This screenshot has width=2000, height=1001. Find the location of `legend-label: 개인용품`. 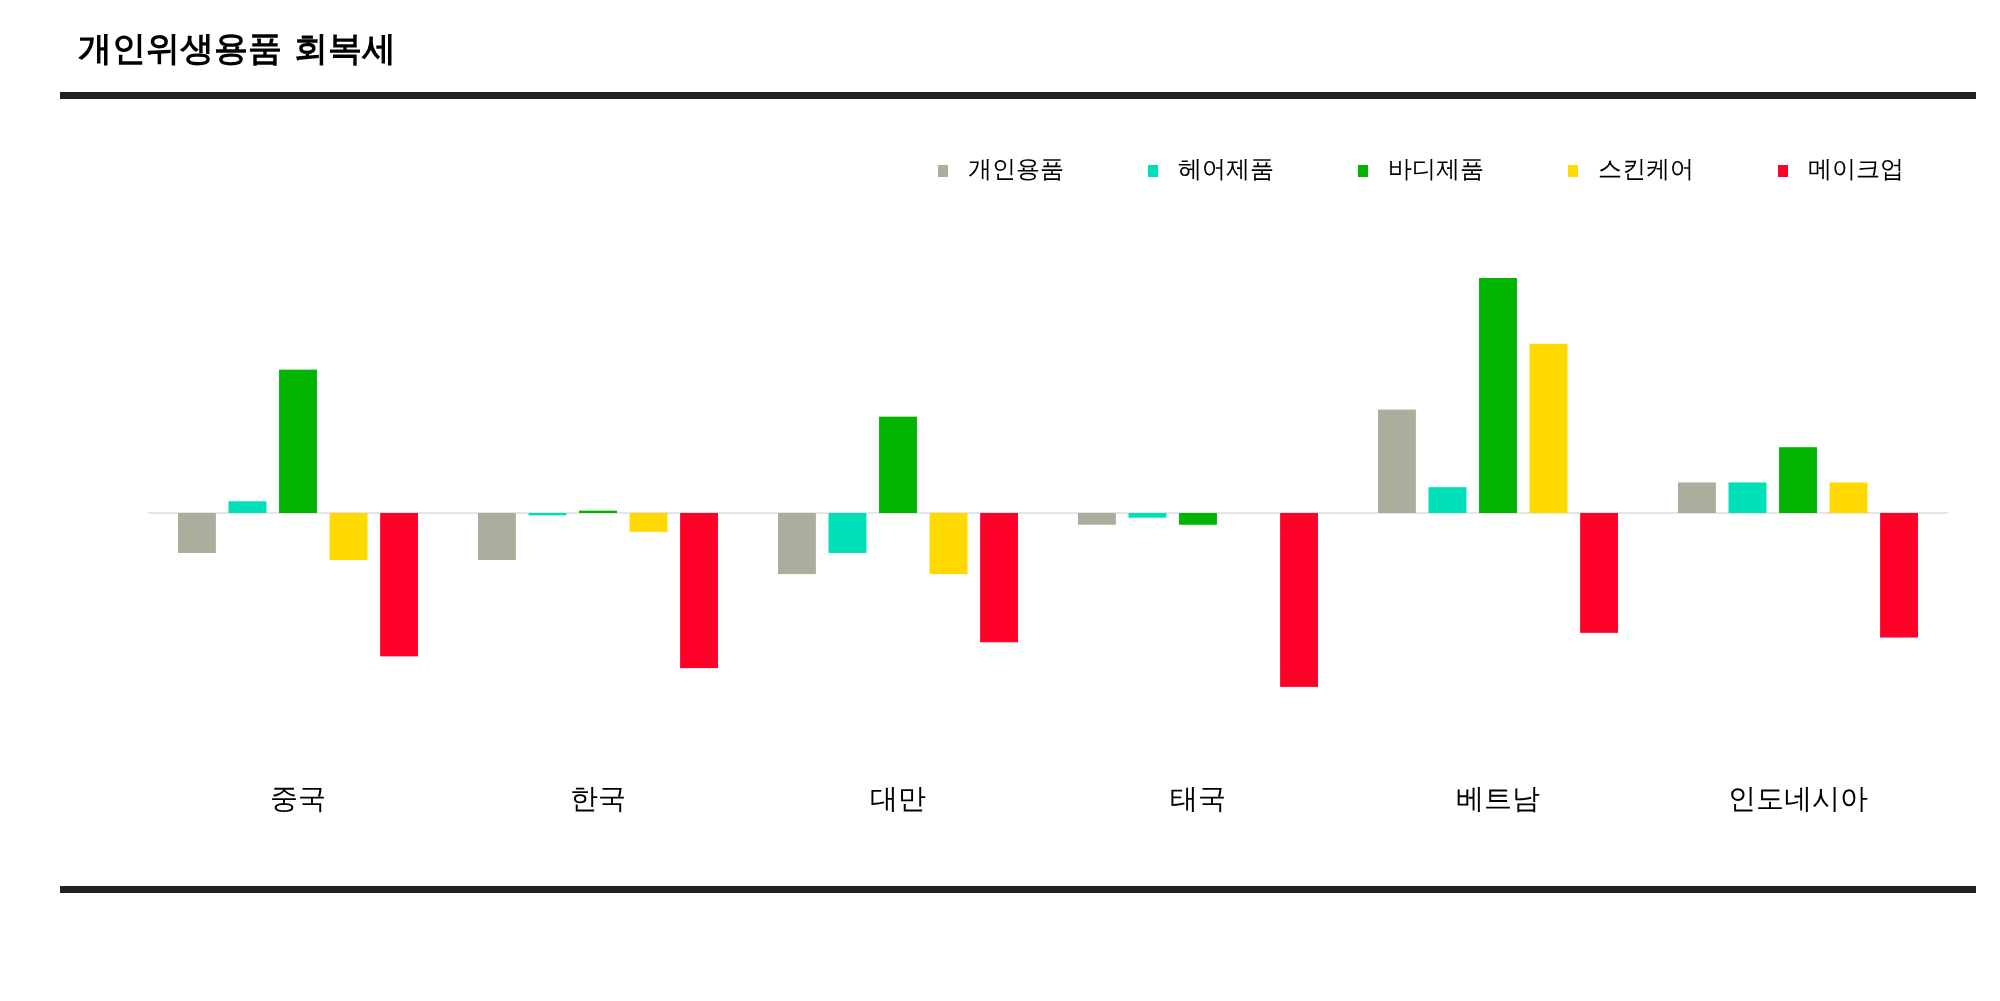

legend-label: 개인용품 is located at coordinates (1016, 169).